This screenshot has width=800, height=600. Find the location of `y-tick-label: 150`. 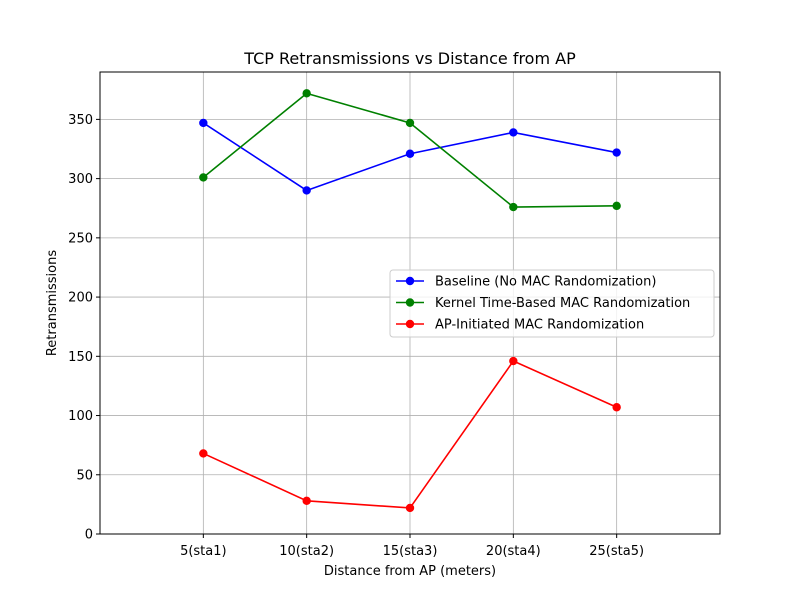

y-tick-label: 150 is located at coordinates (80, 357).